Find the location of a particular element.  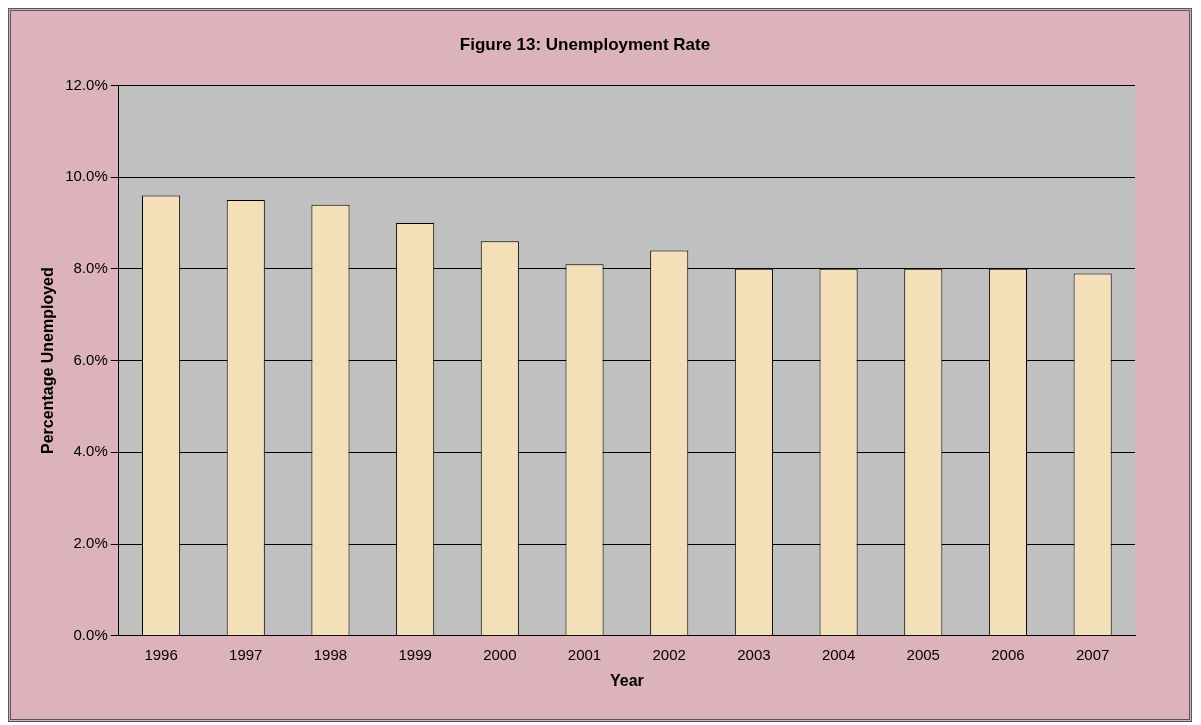

x-tick-label: 1996 is located at coordinates (161, 654).